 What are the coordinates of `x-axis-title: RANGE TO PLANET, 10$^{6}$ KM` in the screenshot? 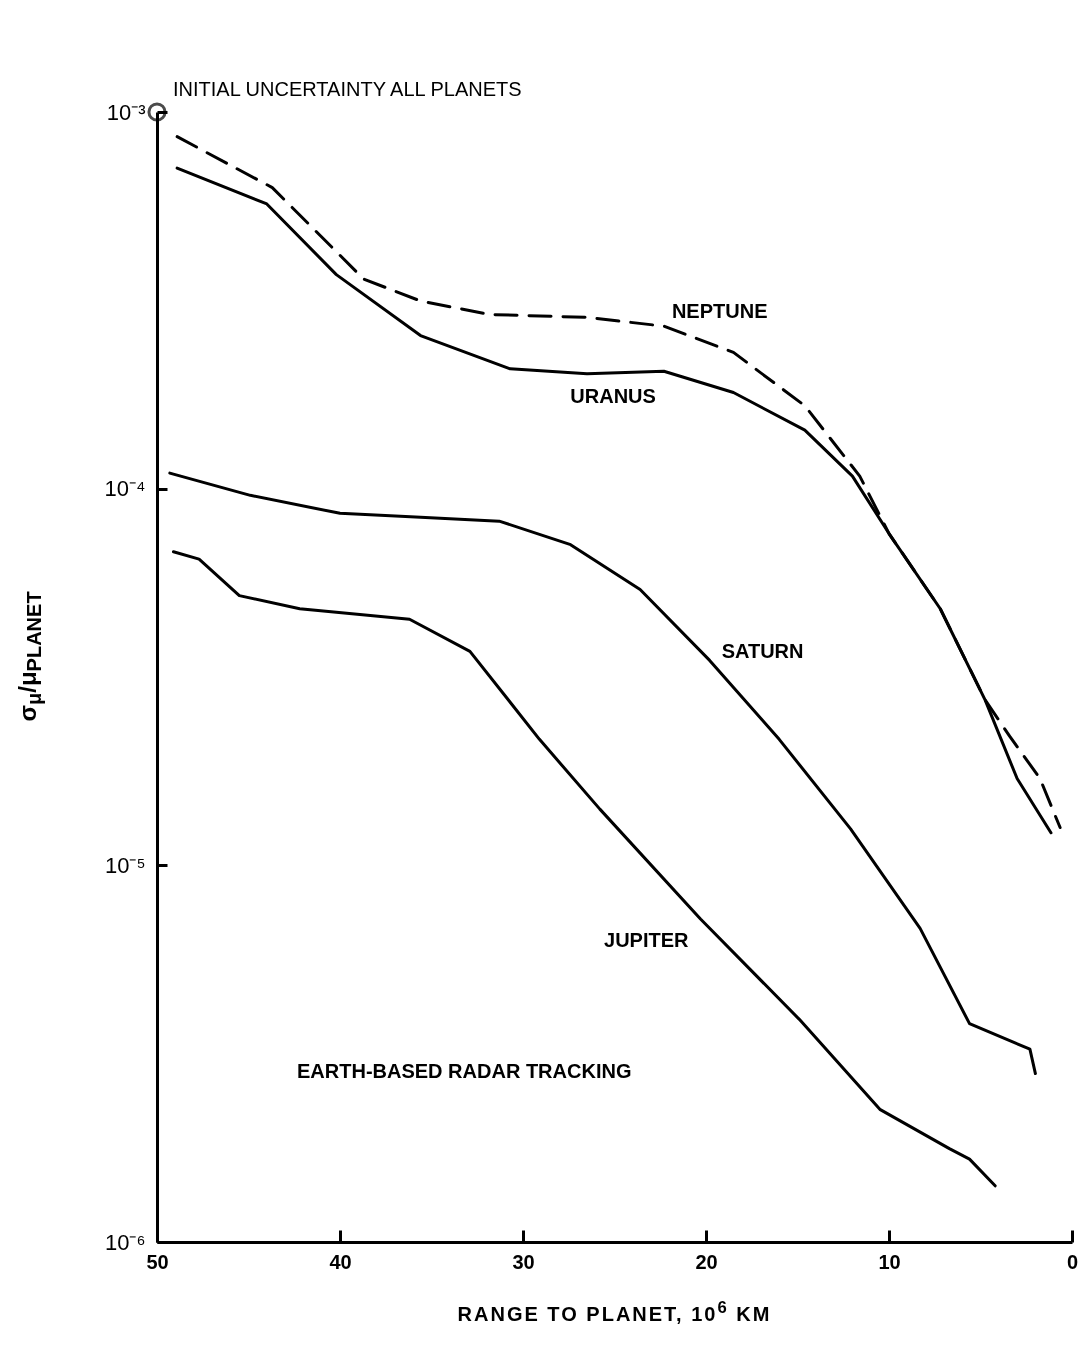 It's located at (614, 1312).